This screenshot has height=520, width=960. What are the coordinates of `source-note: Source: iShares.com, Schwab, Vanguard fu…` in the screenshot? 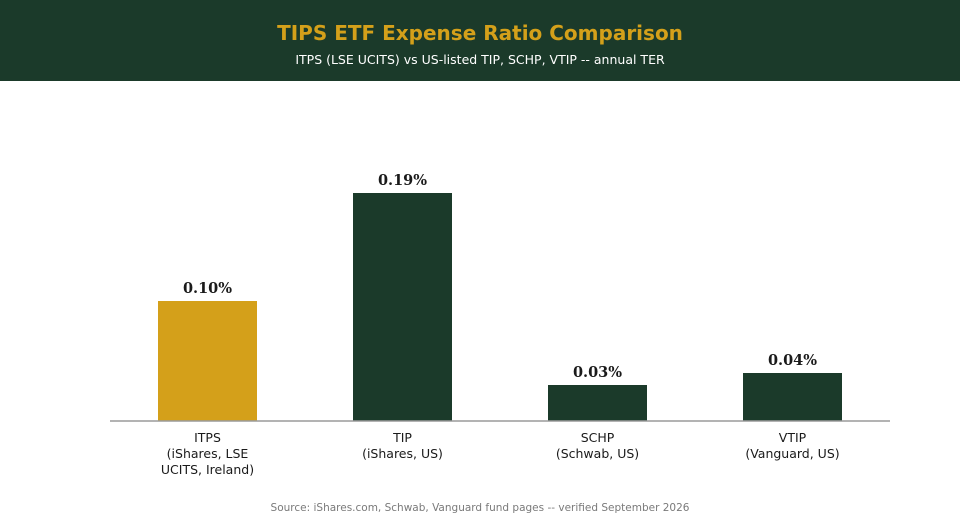 It's located at (480, 508).